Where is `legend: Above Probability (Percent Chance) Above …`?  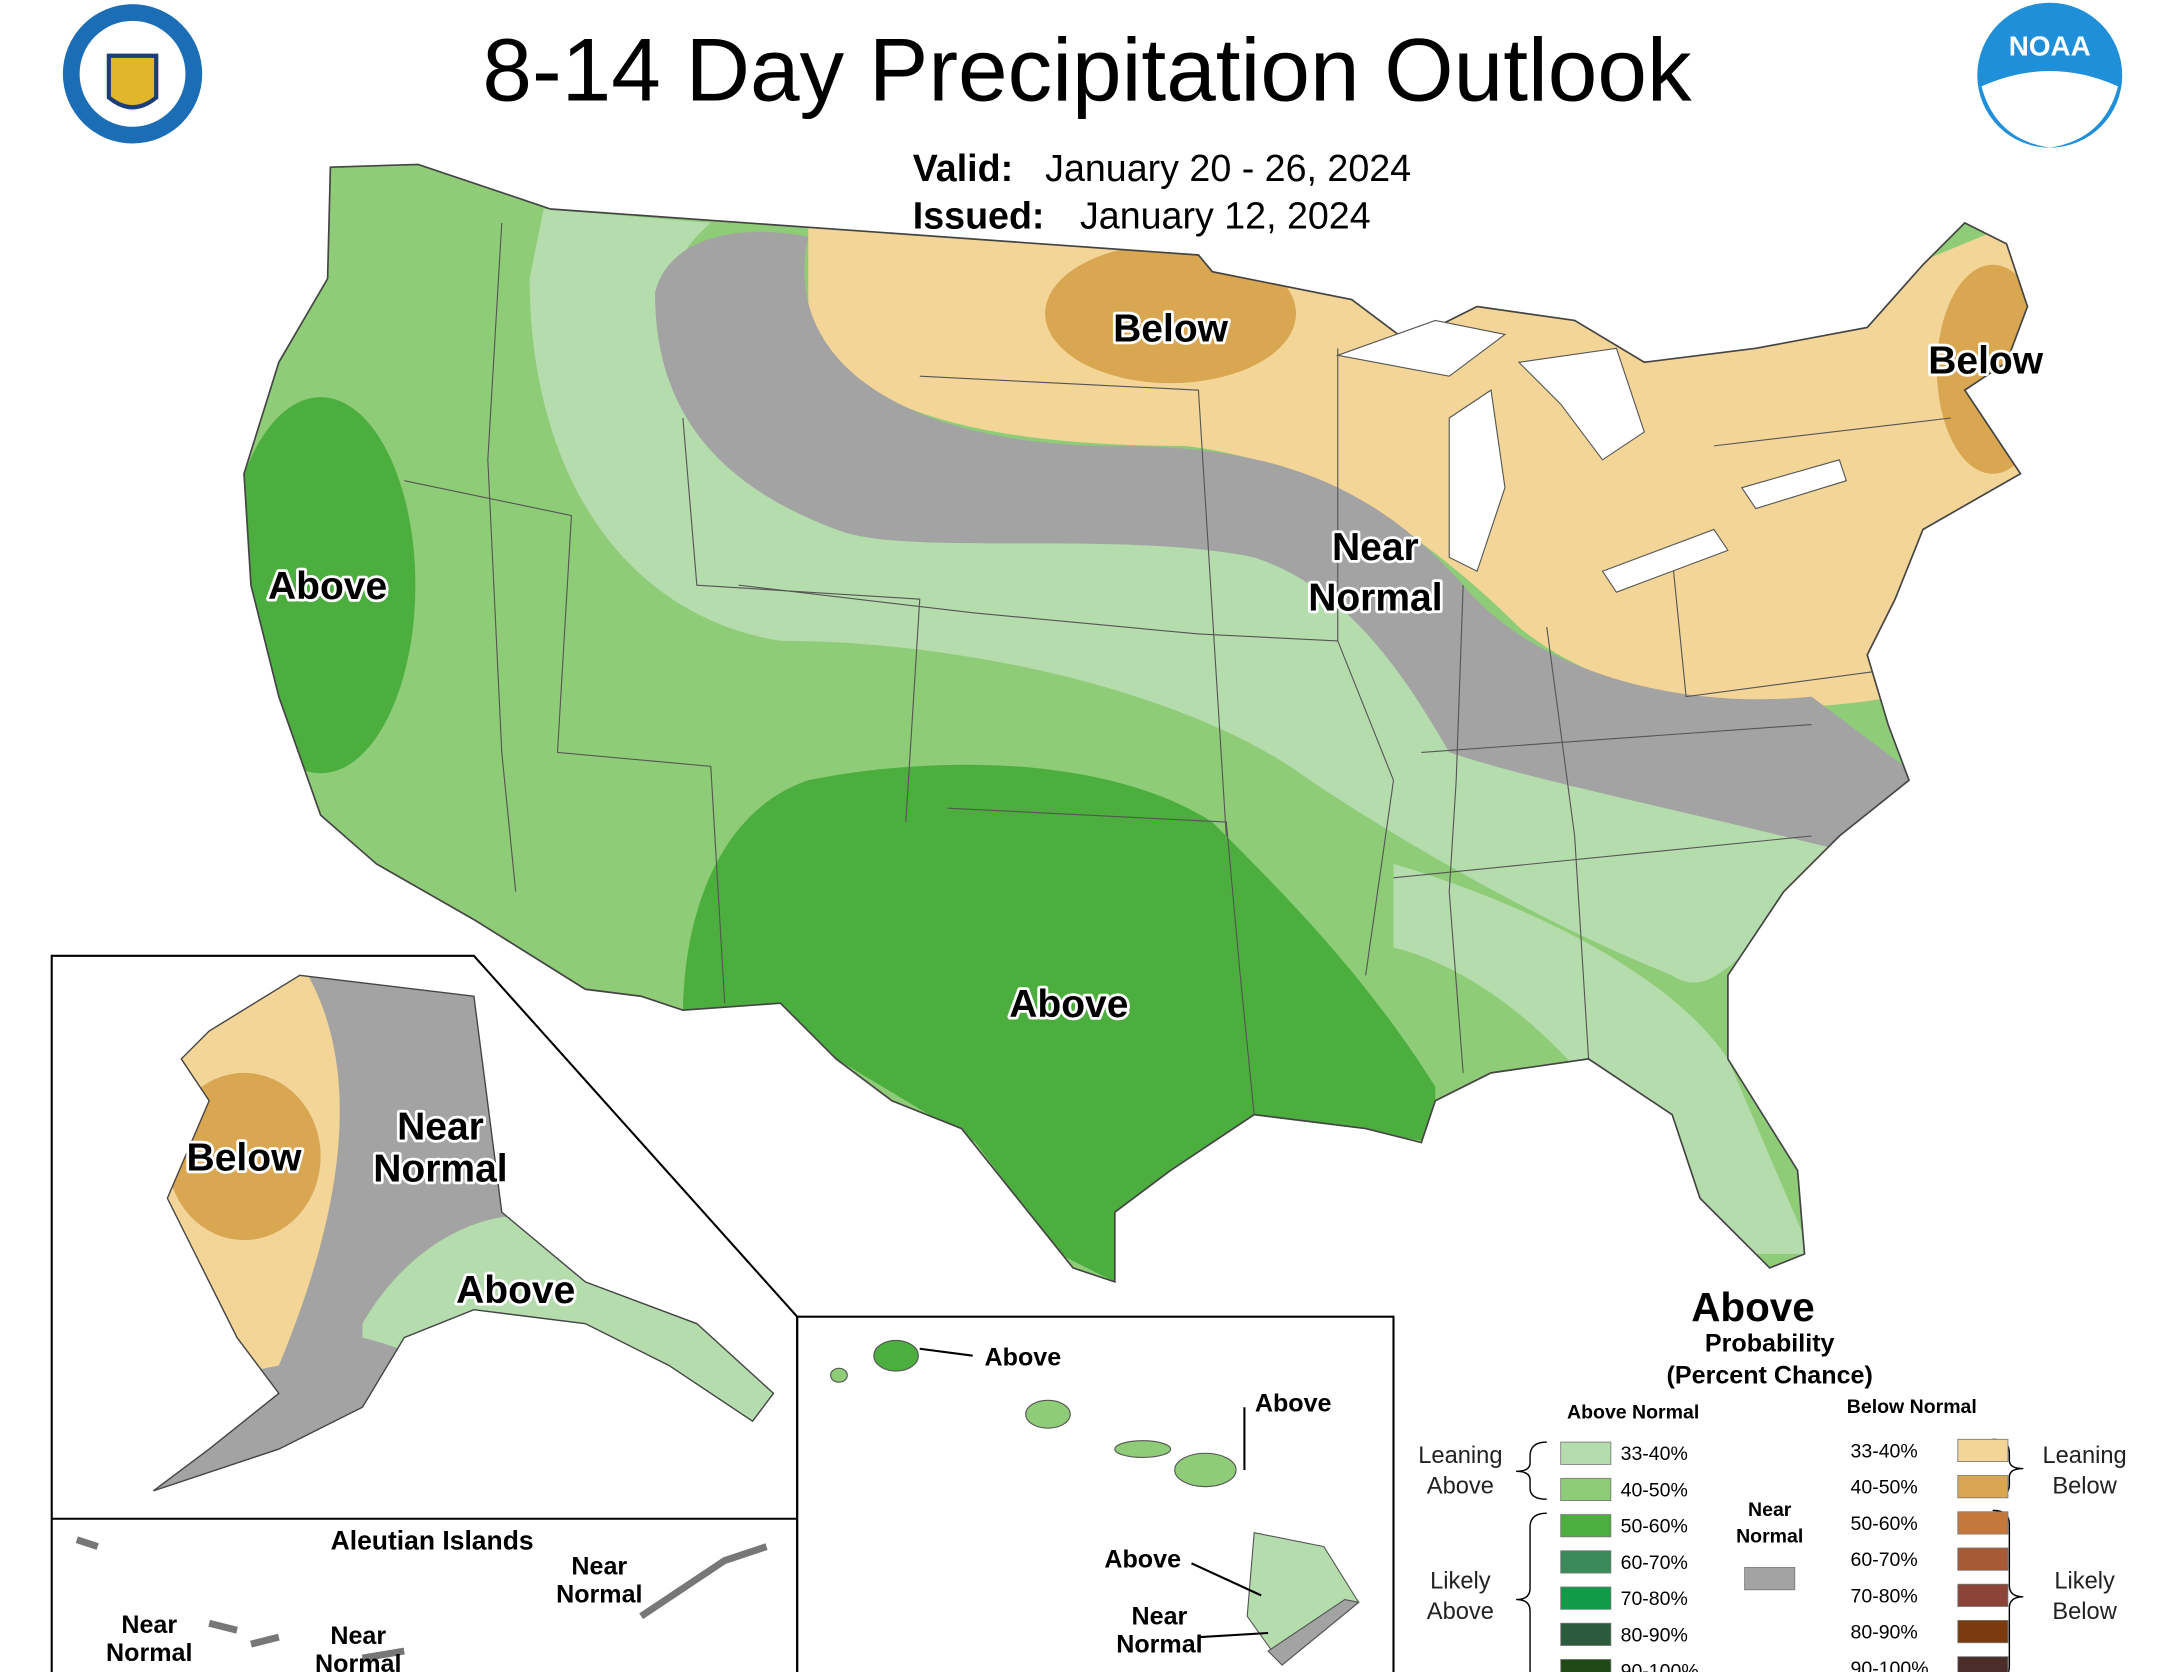
legend: Above Probability (Percent Chance) Above … is located at coordinates (1772, 1478).